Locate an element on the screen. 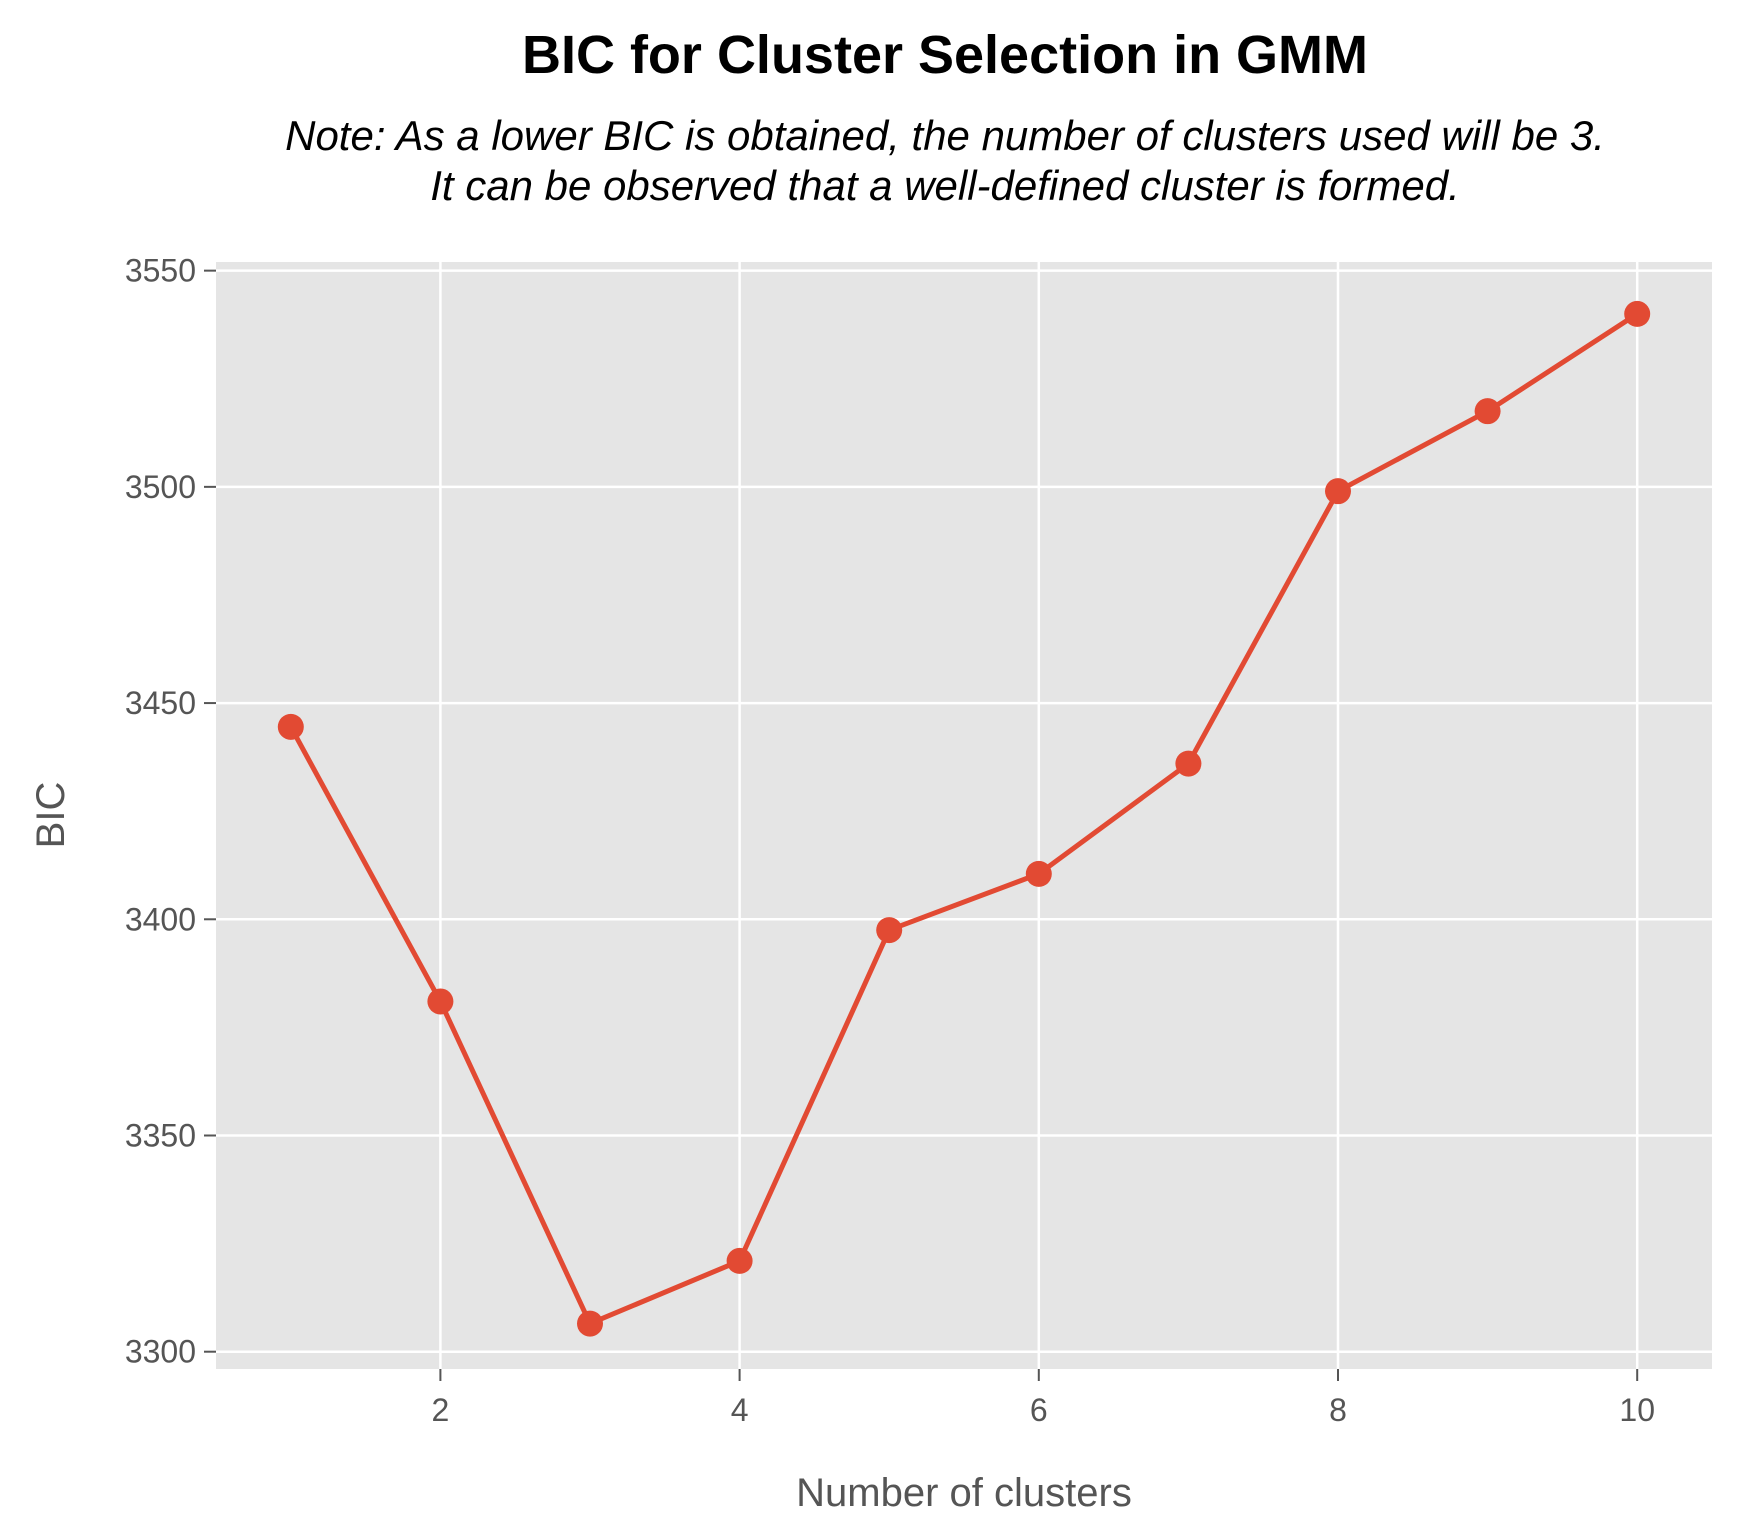 The image size is (1749, 1529). x-tick-label: 10 is located at coordinates (1637, 1410).